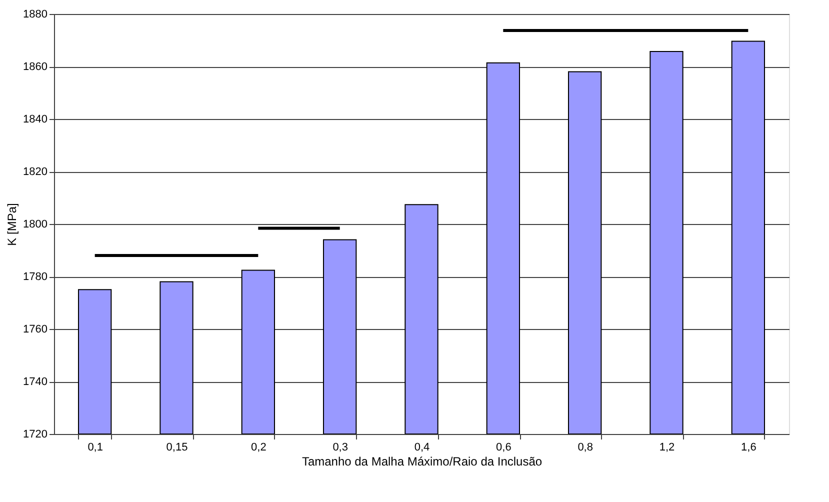 The image size is (829, 502). I want to click on x-tick-label: 0,6, so click(504, 448).